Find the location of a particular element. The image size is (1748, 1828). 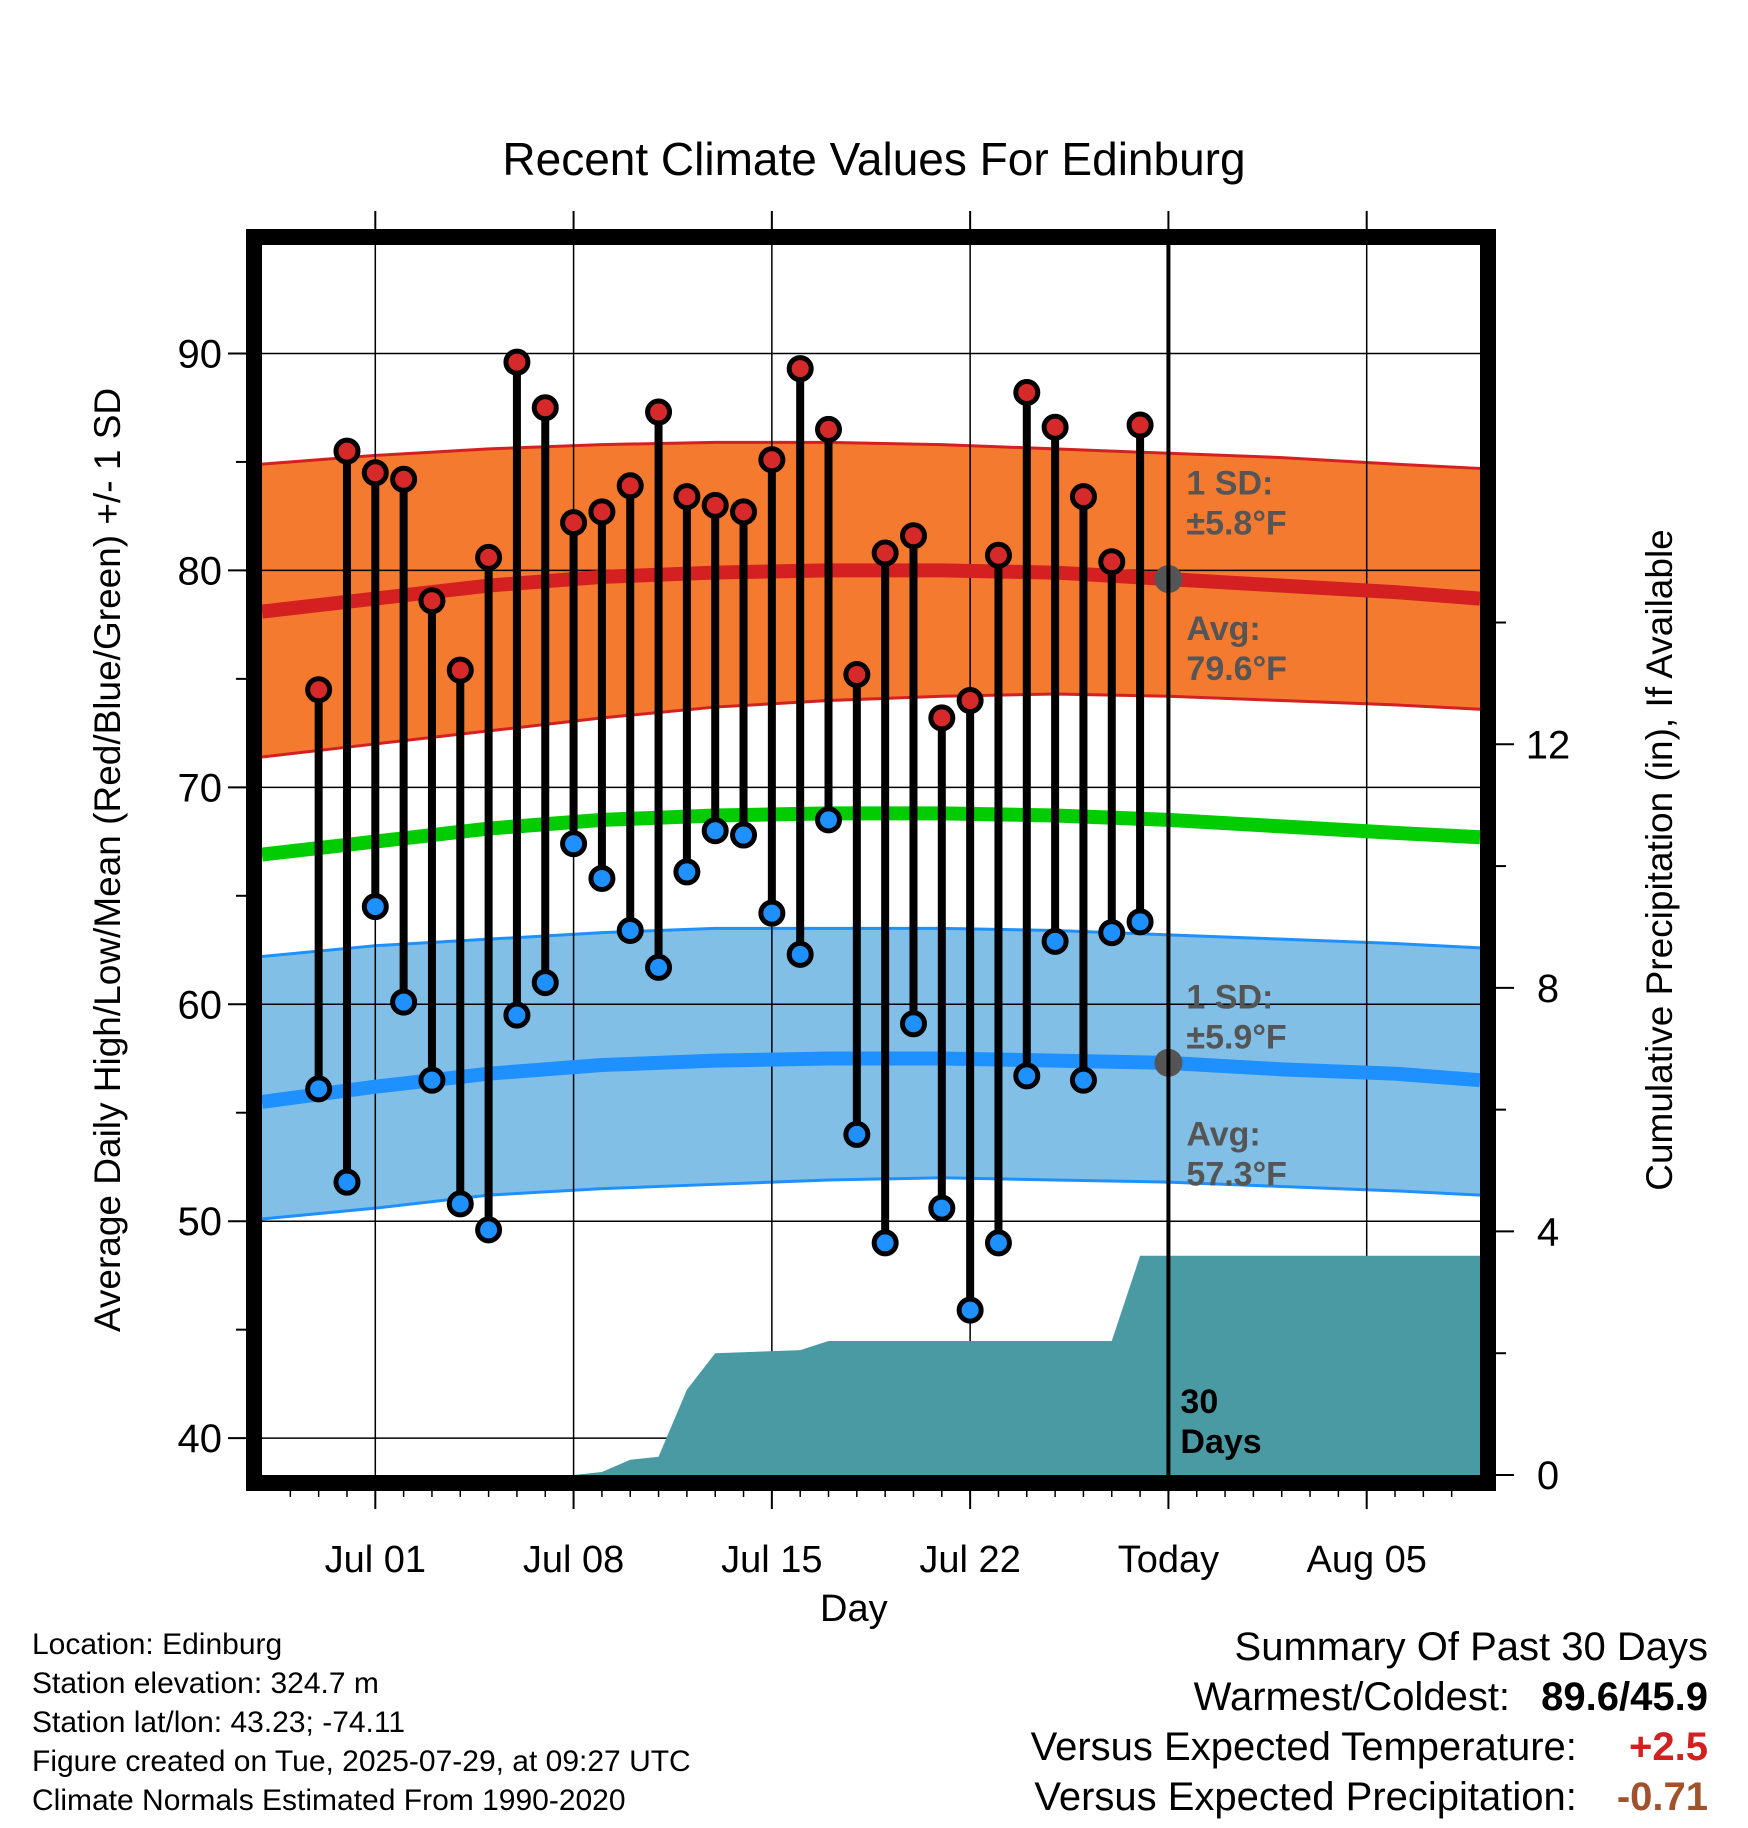

y-right-tick-label-1: 4 is located at coordinates (1548, 1232).